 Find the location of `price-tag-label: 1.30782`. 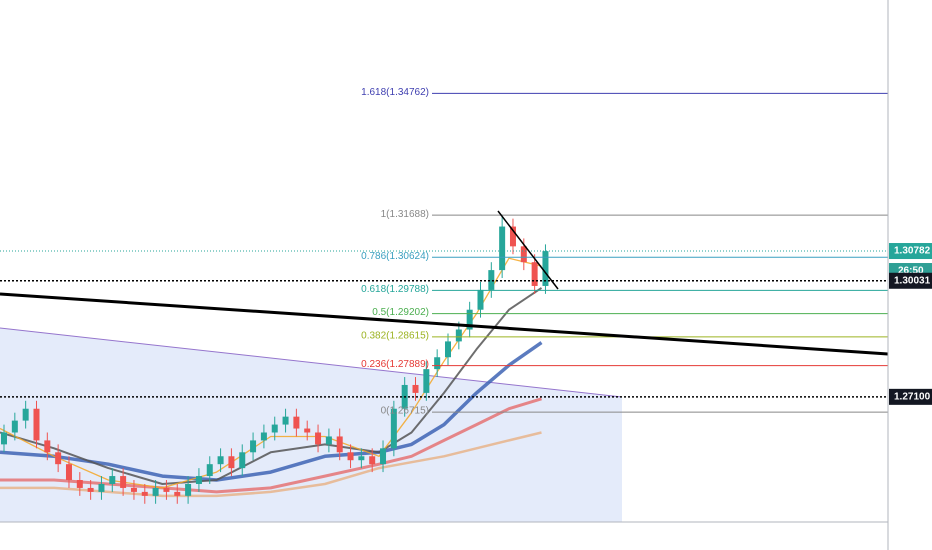

price-tag-label: 1.30782 is located at coordinates (912, 251).